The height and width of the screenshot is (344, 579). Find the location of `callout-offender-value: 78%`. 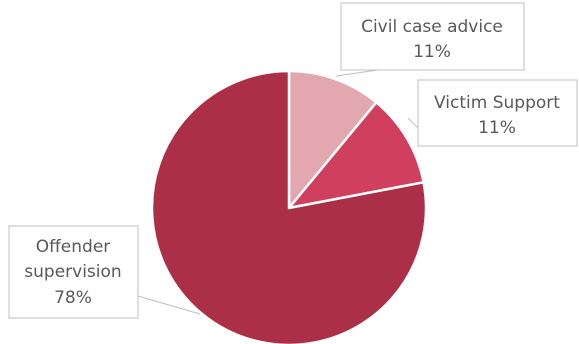

callout-offender-value: 78% is located at coordinates (73, 298).